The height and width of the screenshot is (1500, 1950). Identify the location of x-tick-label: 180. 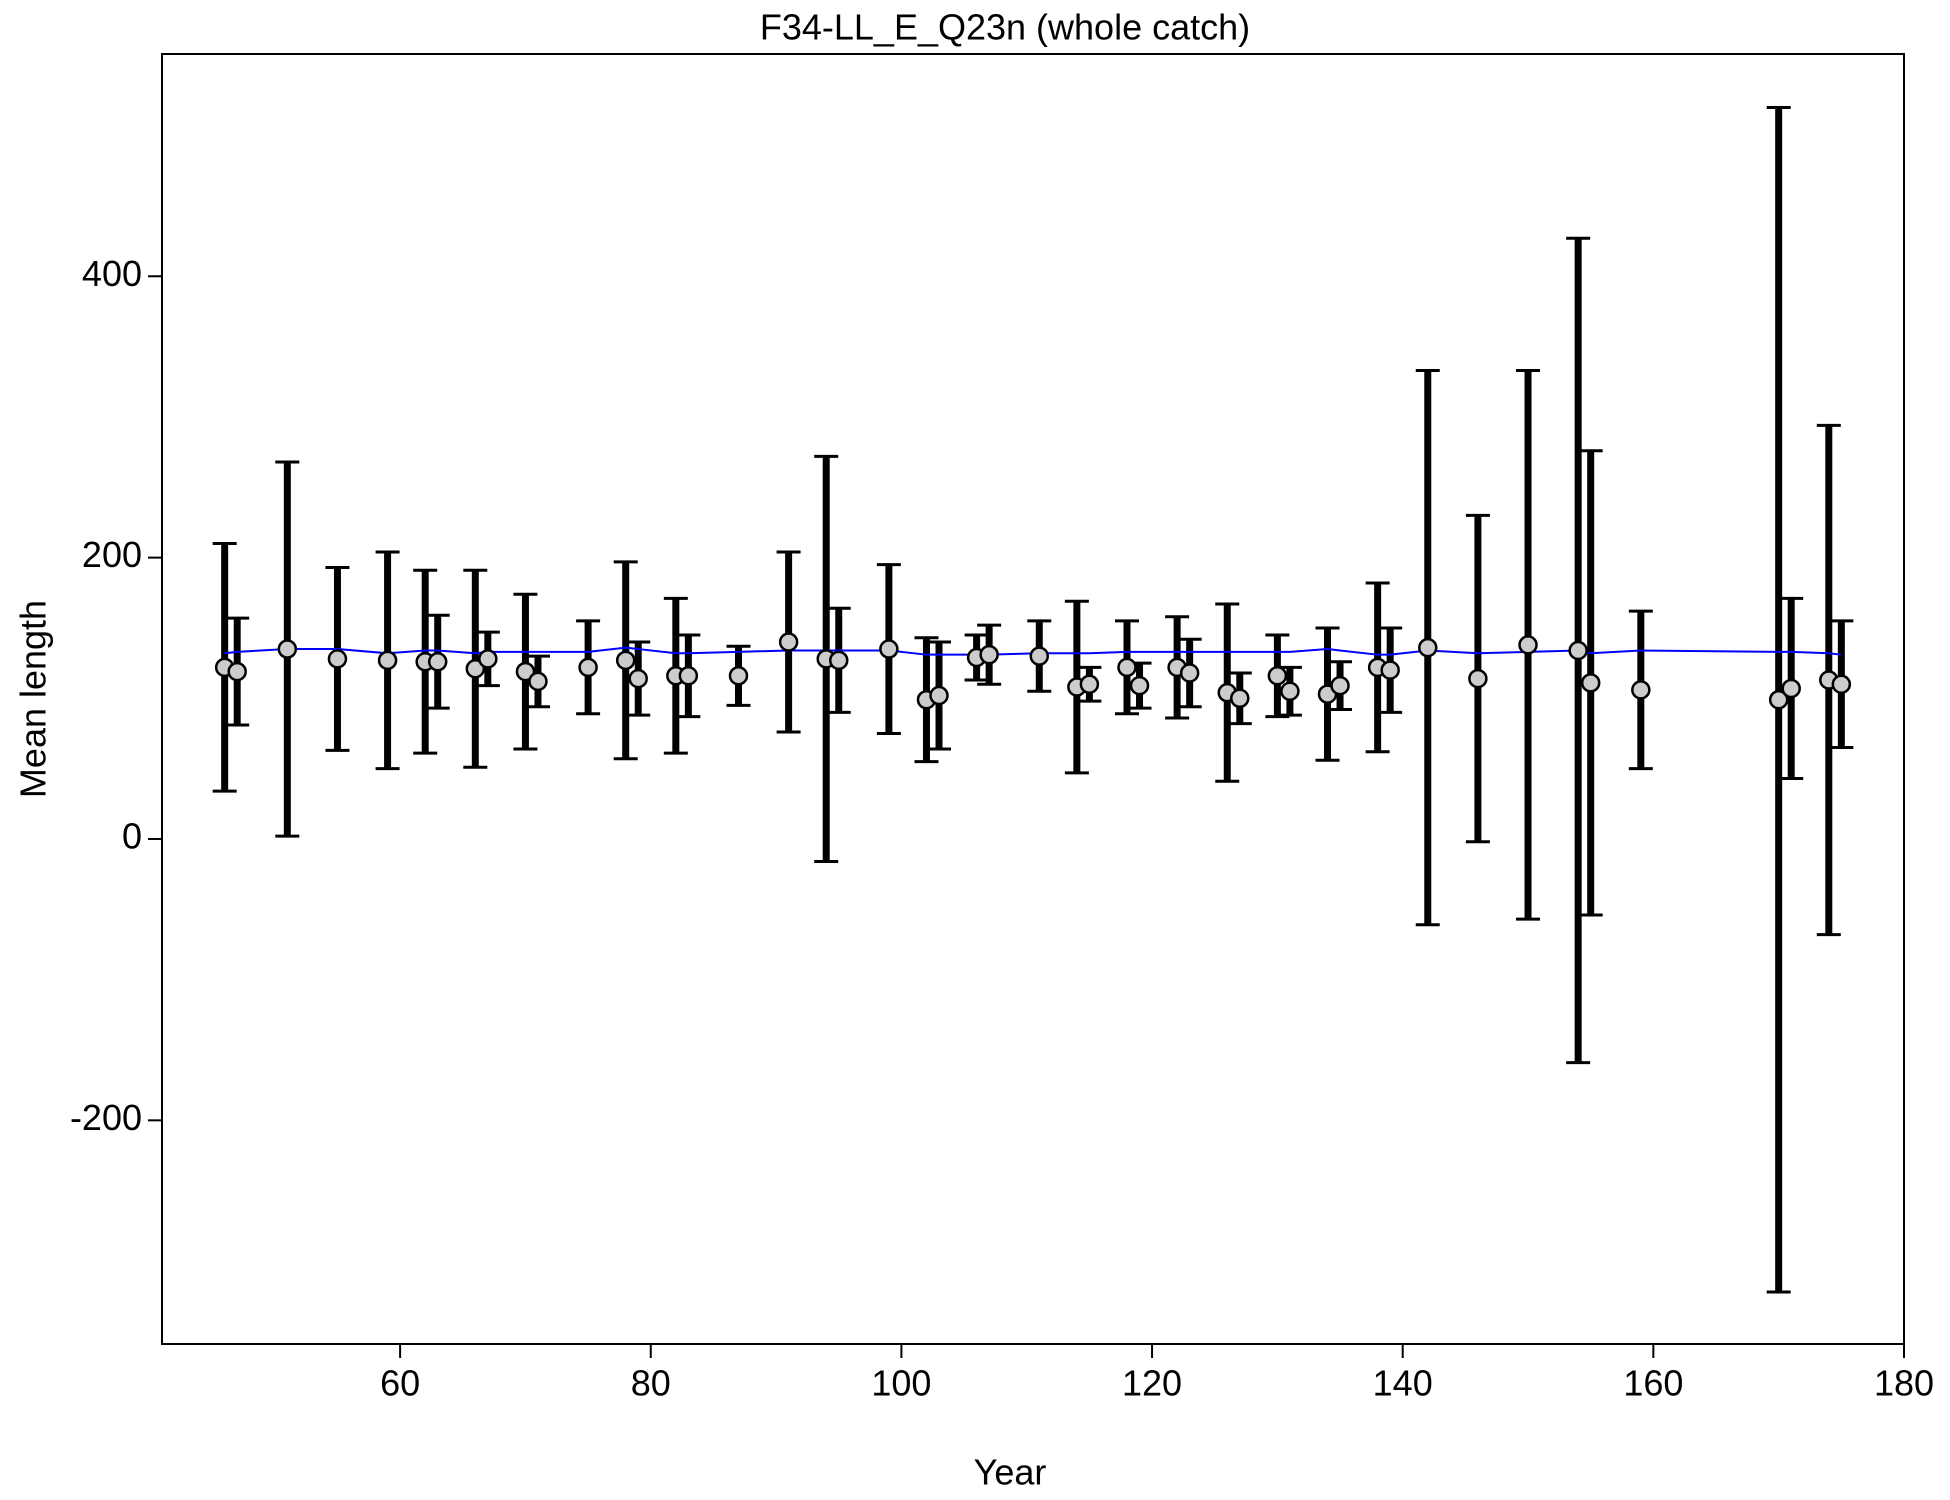
(1904, 1383).